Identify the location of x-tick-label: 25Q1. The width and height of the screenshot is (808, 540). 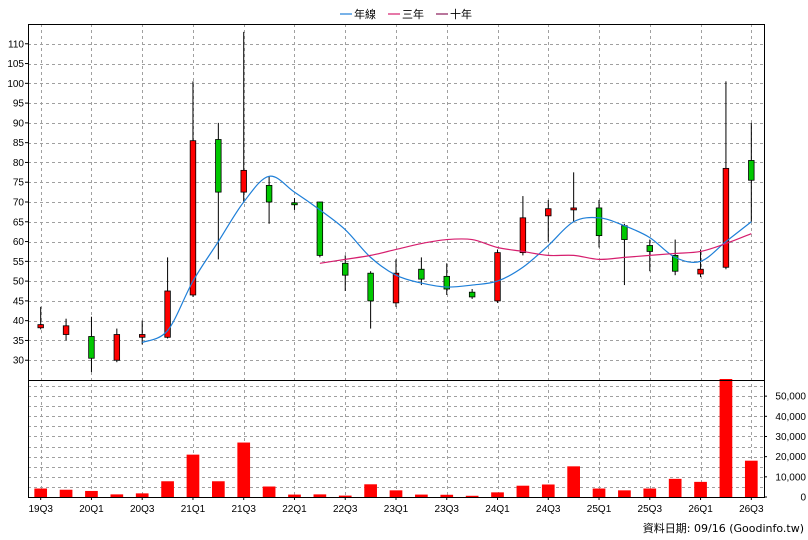
(599, 509).